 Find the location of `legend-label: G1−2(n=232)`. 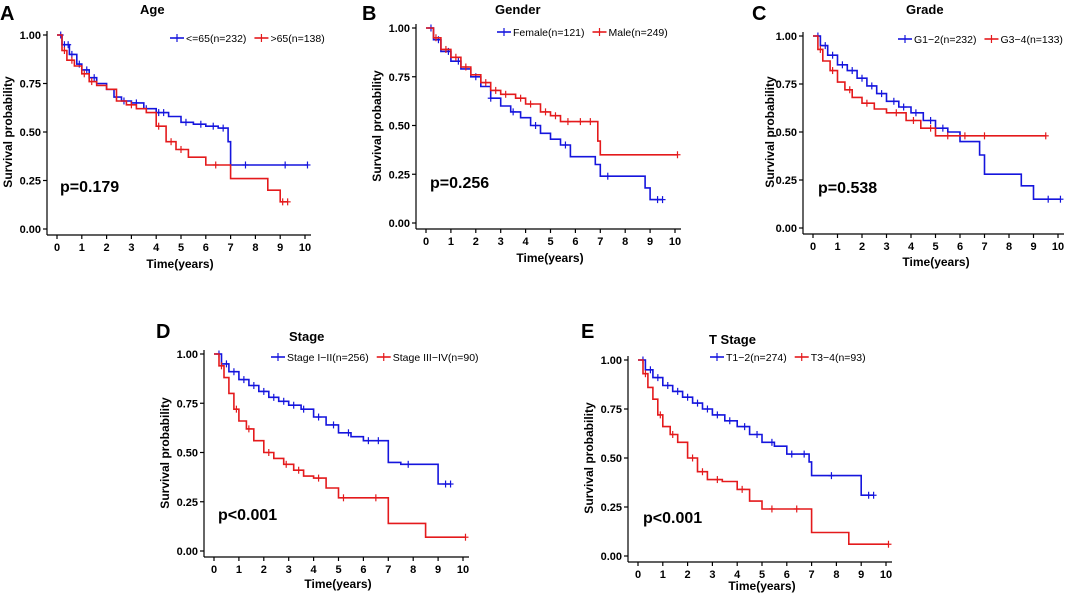

legend-label: G1−2(n=232) is located at coordinates (945, 40).